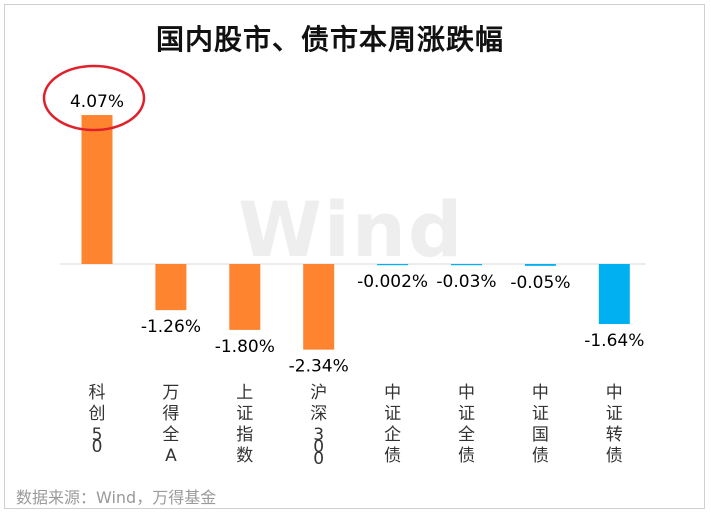 This screenshot has height=515, width=711. What do you see at coordinates (319, 367) in the screenshot?
I see `value-label: -2.34%` at bounding box center [319, 367].